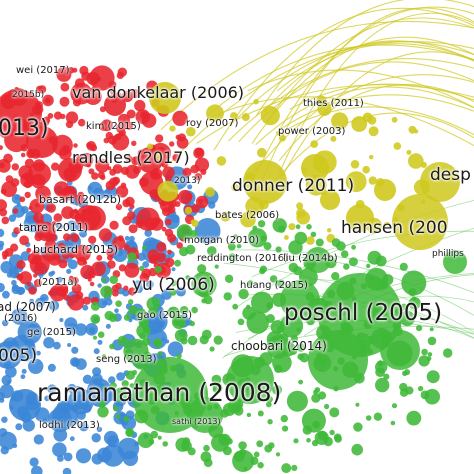 This screenshot has width=474, height=474. I want to click on node-label-huang-2015: huang (2015), so click(274, 285).